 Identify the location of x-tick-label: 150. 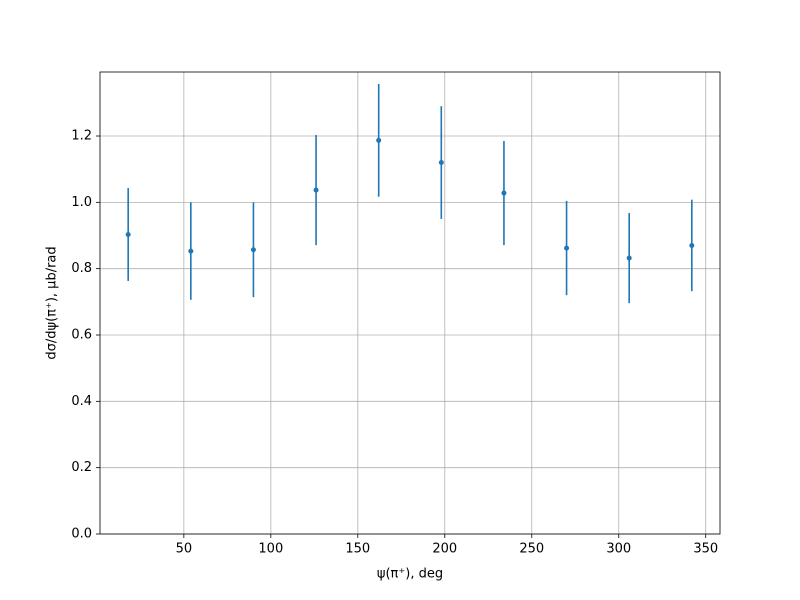
(357, 549).